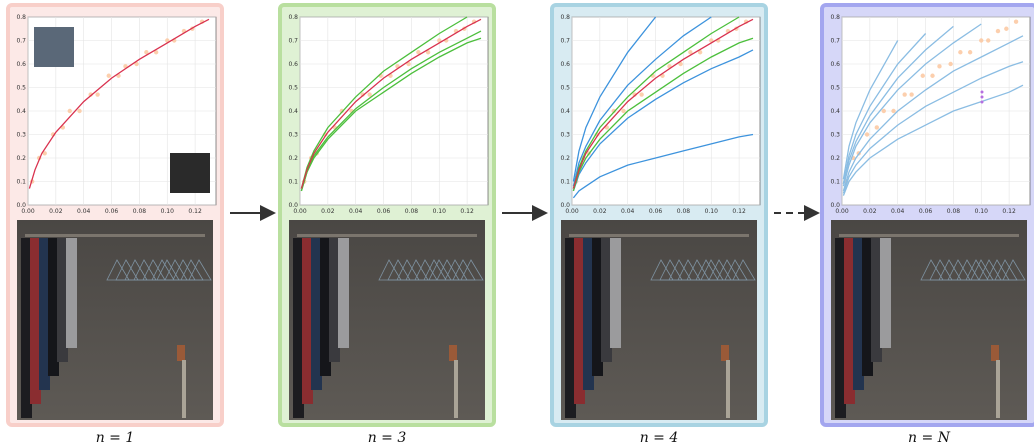 Image resolution: width=1034 pixels, height=448 pixels. I want to click on caption: n = 1, so click(115, 438).